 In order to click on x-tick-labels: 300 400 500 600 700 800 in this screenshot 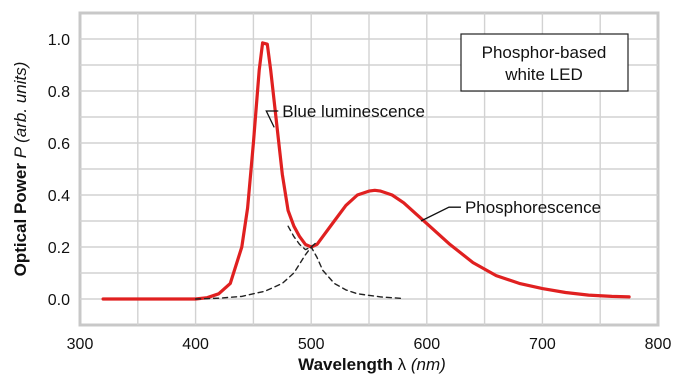, I will do `click(369, 344)`.